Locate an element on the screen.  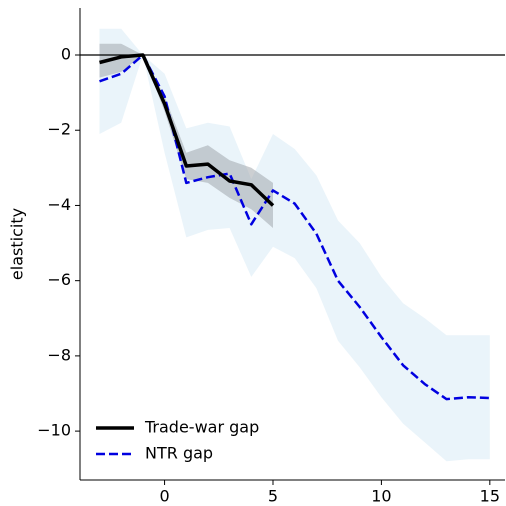
y-tick-label: −2 is located at coordinates (59, 129).